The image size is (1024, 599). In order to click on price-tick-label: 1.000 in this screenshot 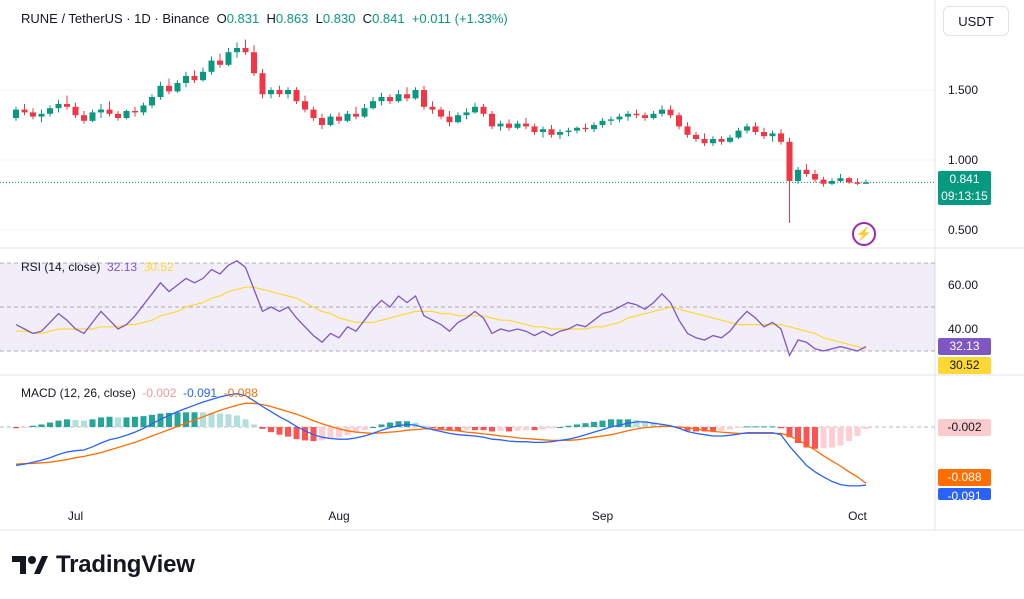, I will do `click(963, 160)`.